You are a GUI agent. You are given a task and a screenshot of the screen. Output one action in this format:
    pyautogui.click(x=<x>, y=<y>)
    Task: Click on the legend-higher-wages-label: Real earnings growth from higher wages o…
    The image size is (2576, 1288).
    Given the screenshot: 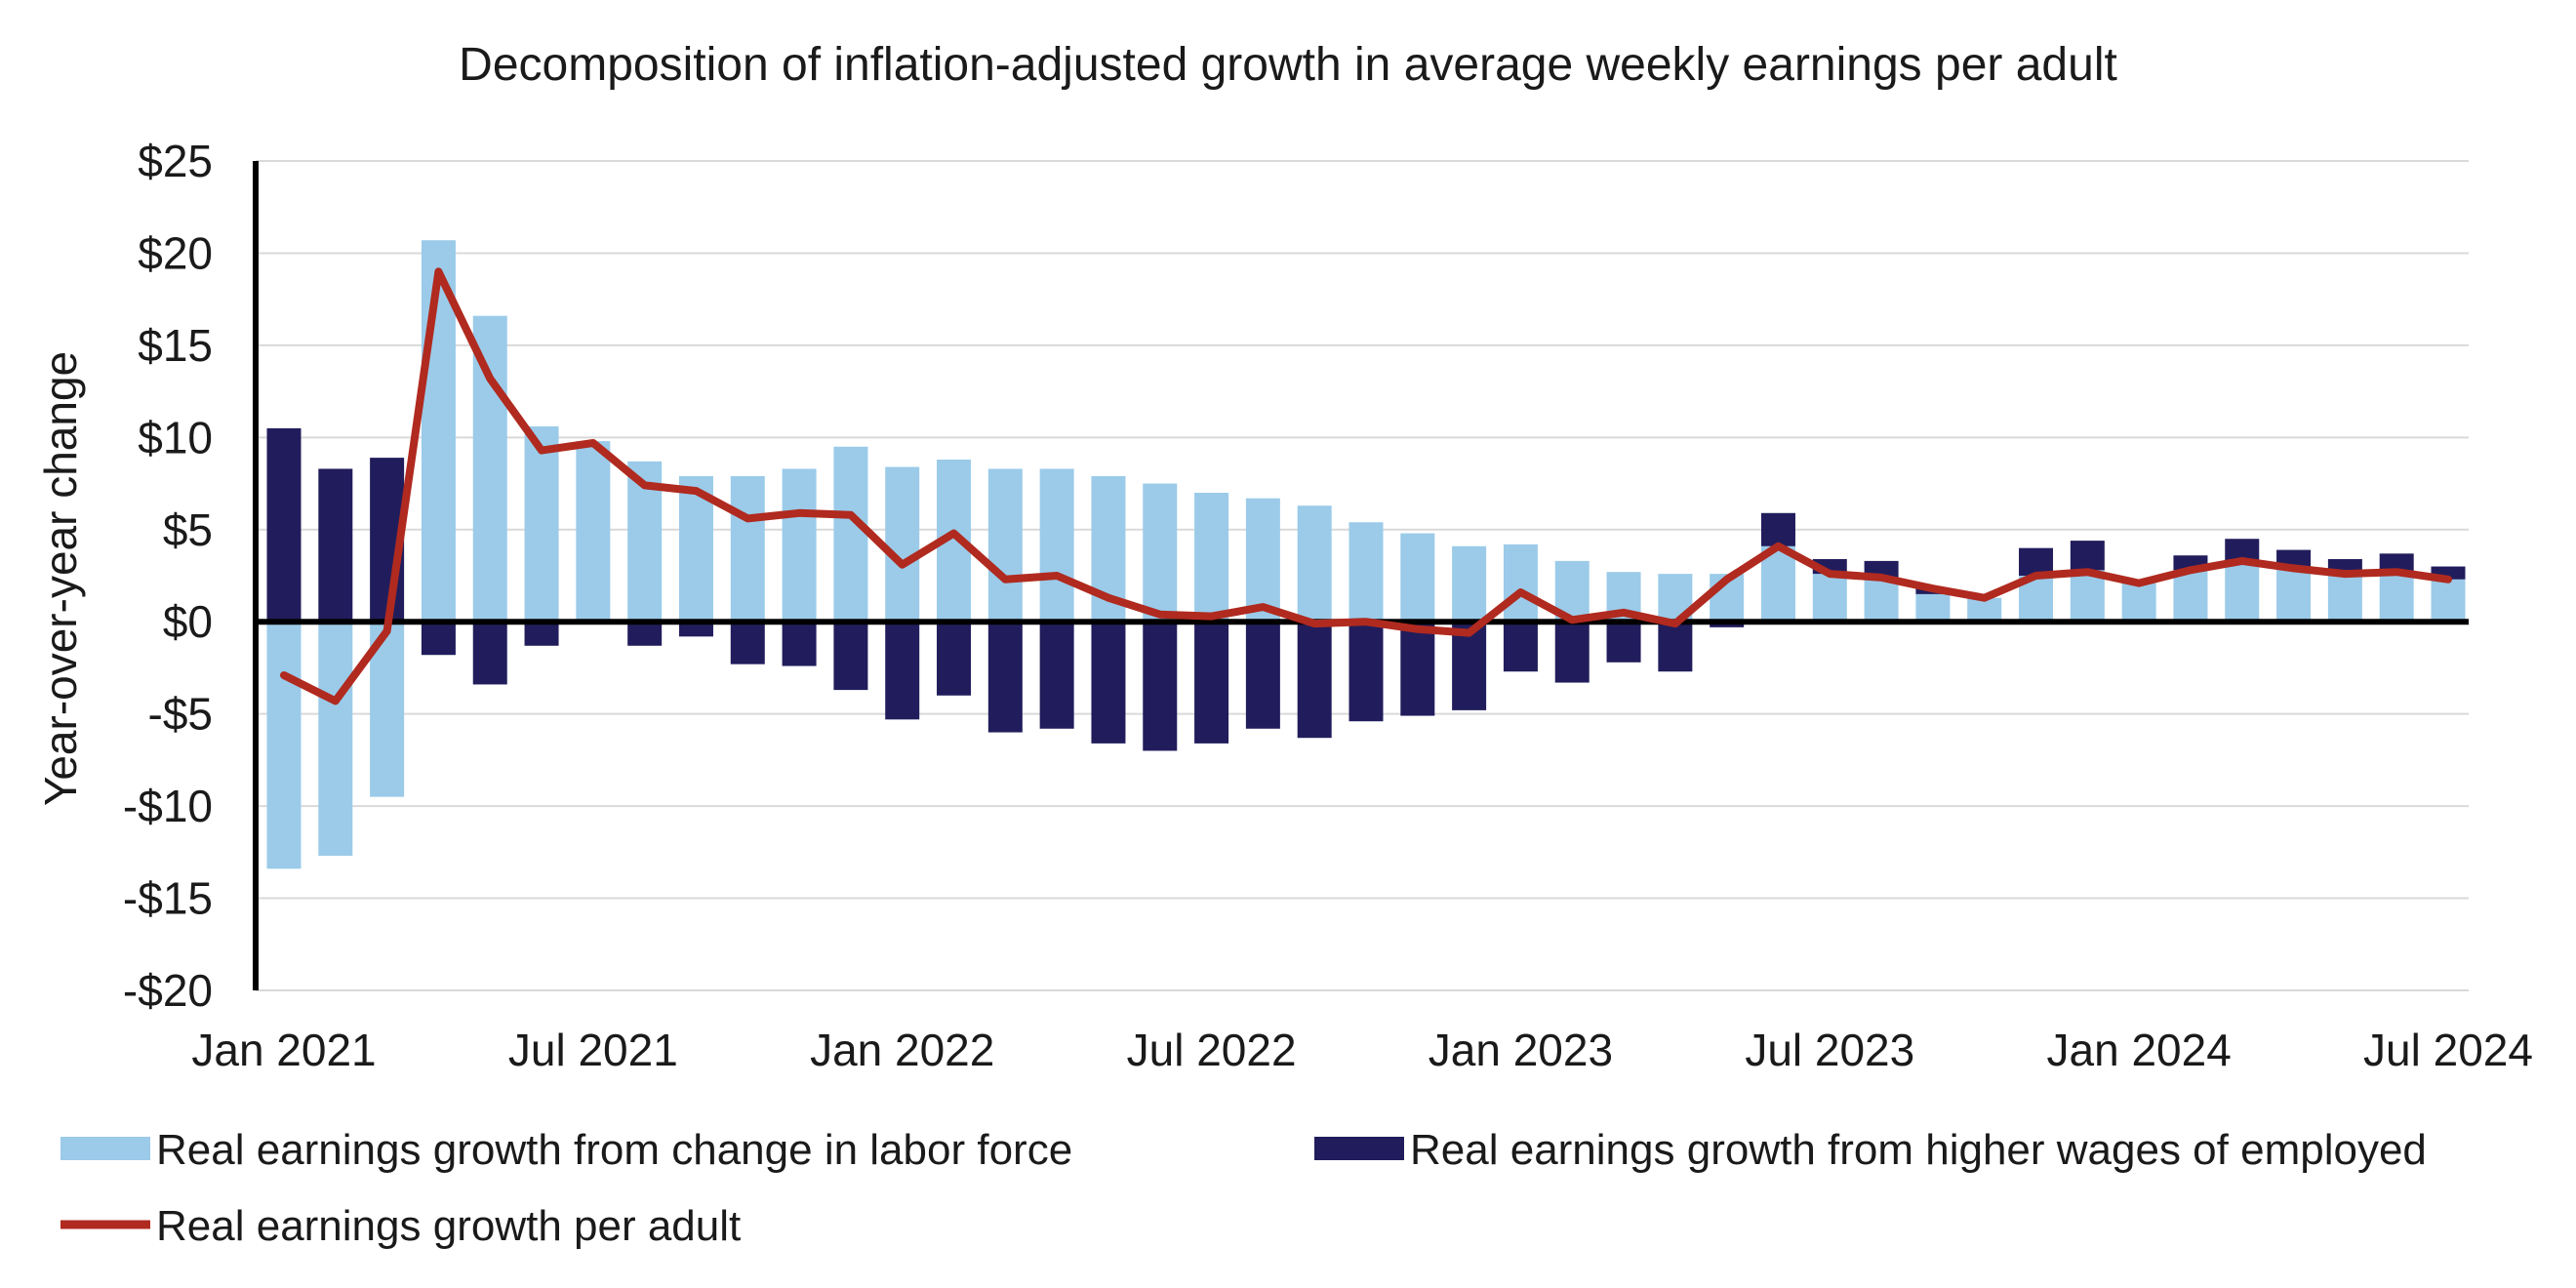 What is the action you would take?
    pyautogui.click(x=1918, y=1150)
    